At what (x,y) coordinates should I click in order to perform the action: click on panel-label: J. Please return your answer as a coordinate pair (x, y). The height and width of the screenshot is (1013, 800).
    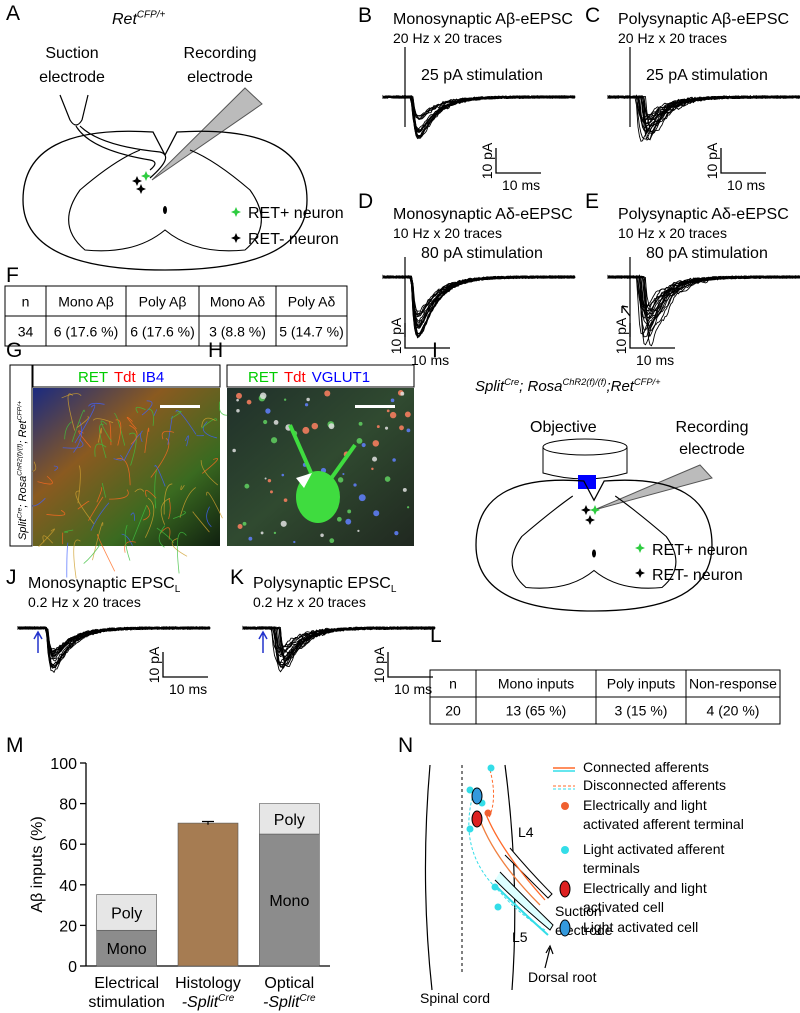
    Looking at the image, I should click on (11, 577).